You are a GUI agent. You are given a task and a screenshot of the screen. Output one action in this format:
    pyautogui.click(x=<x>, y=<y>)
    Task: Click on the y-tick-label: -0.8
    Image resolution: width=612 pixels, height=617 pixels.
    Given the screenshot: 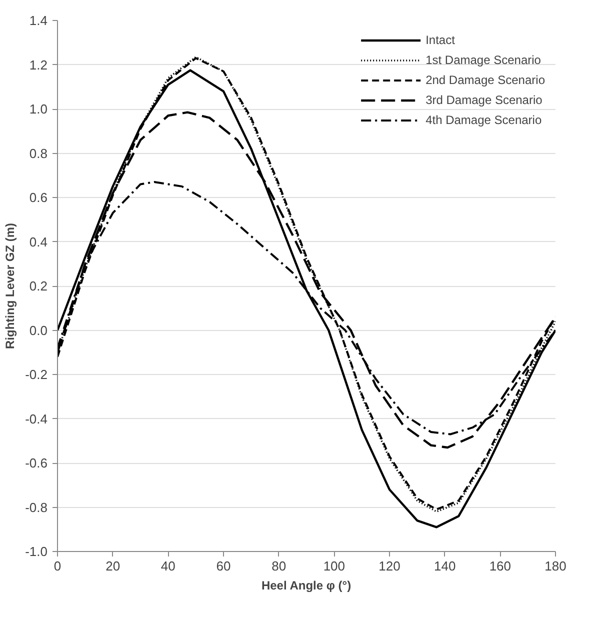 What is the action you would take?
    pyautogui.click(x=36, y=507)
    